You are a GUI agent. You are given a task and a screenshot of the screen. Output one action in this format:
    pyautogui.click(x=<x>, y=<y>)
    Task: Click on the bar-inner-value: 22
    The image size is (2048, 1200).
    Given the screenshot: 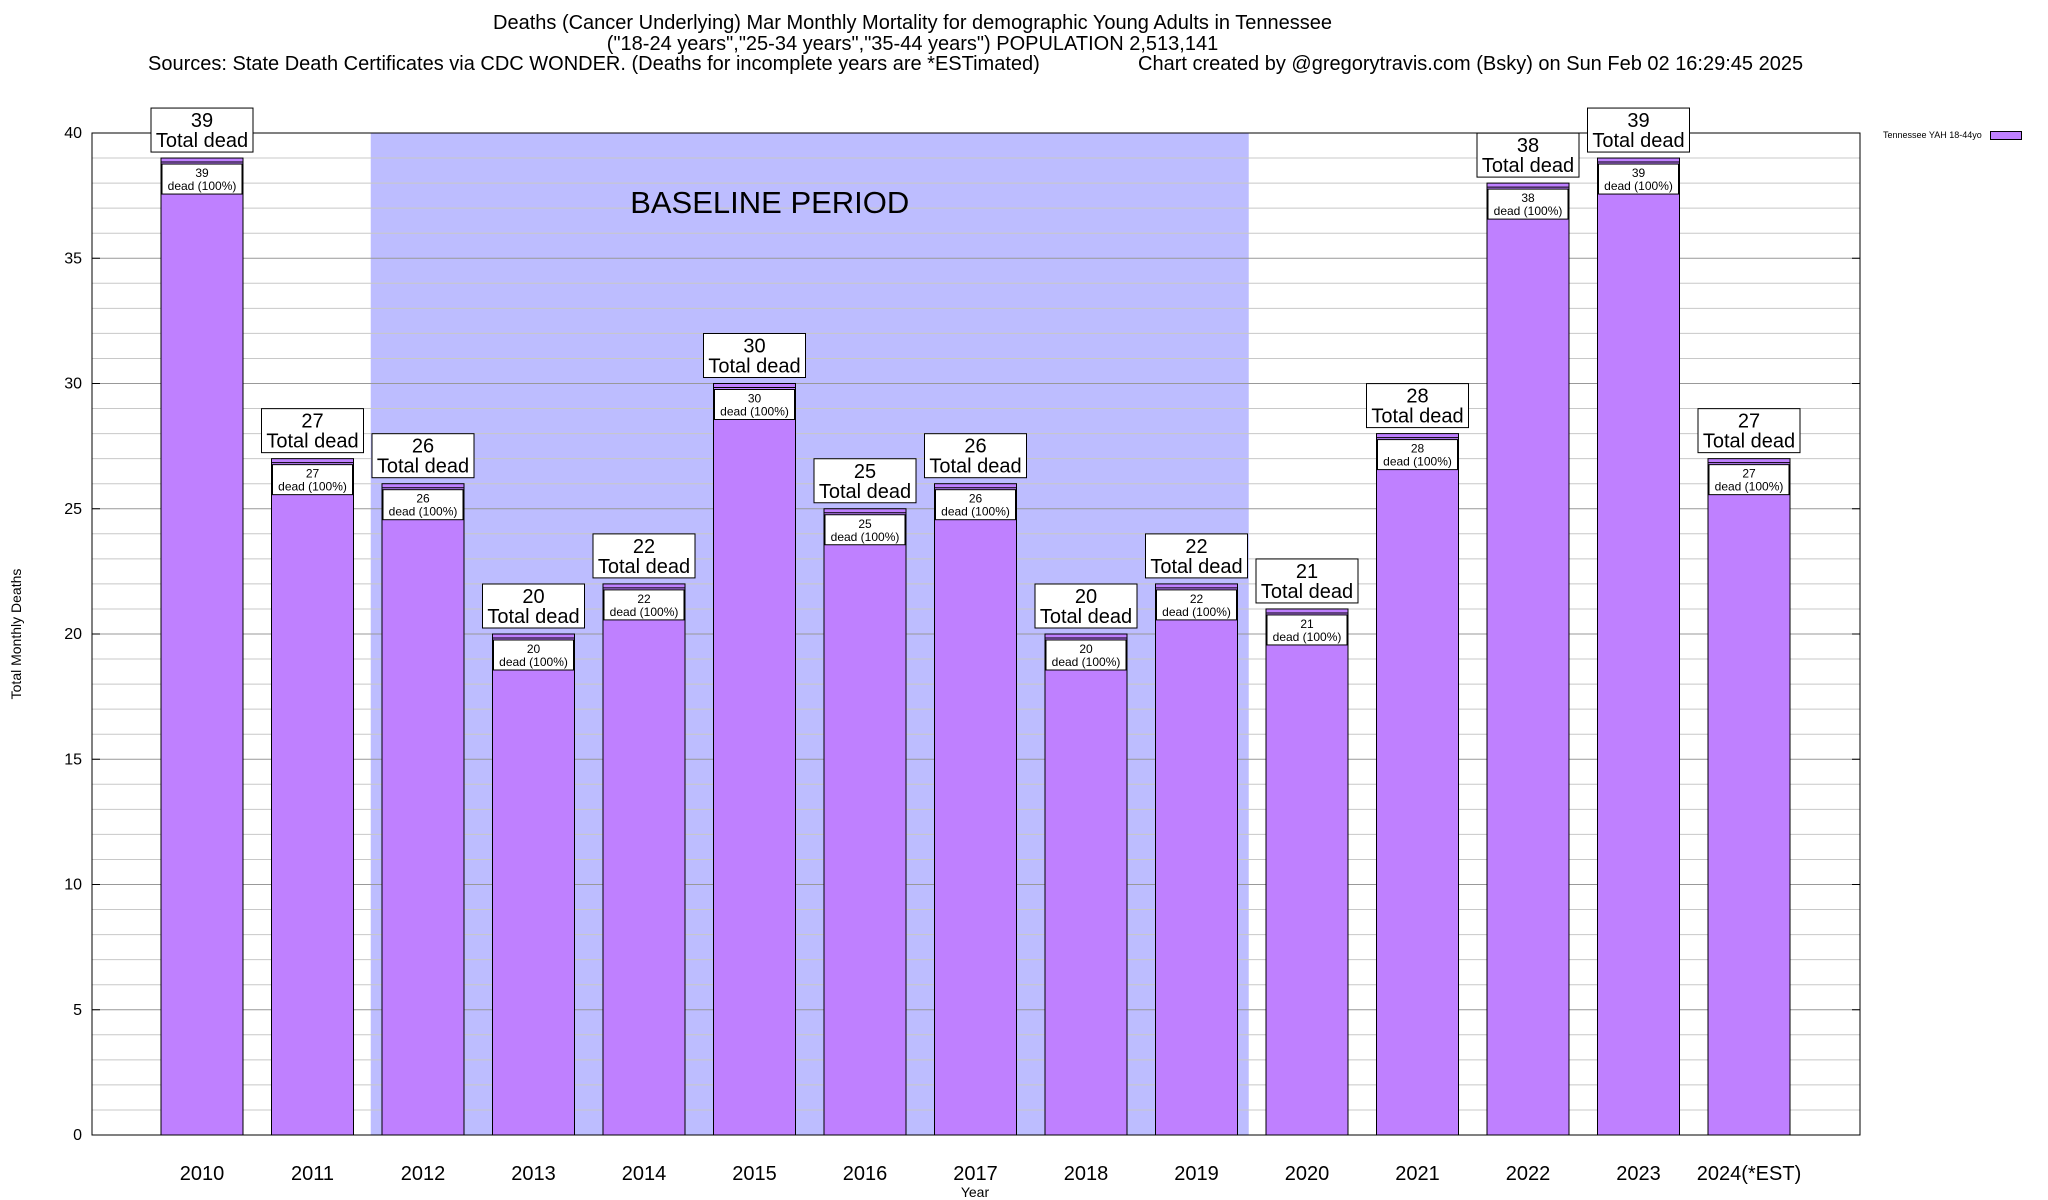 What is the action you would take?
    pyautogui.click(x=1197, y=599)
    